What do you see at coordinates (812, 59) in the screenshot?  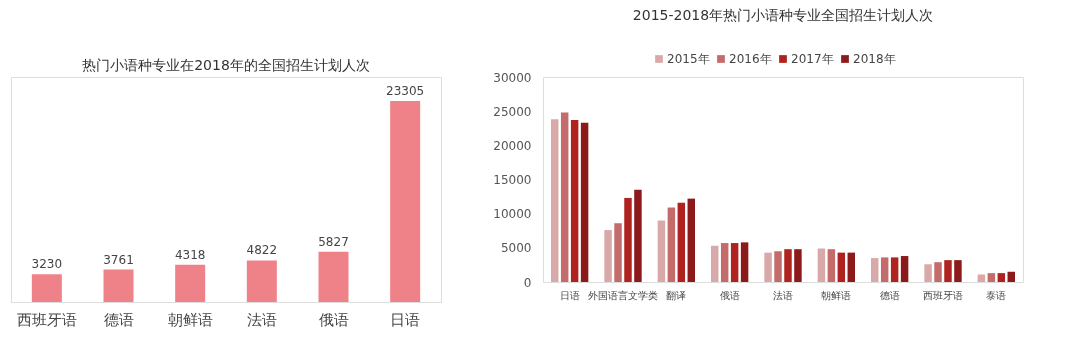 I see `legend-label: 2017年` at bounding box center [812, 59].